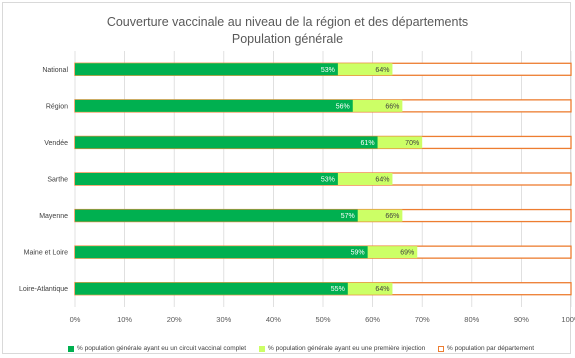 The width and height of the screenshot is (575, 358). What do you see at coordinates (287, 39) in the screenshot?
I see `chart-subtitle: Population générale` at bounding box center [287, 39].